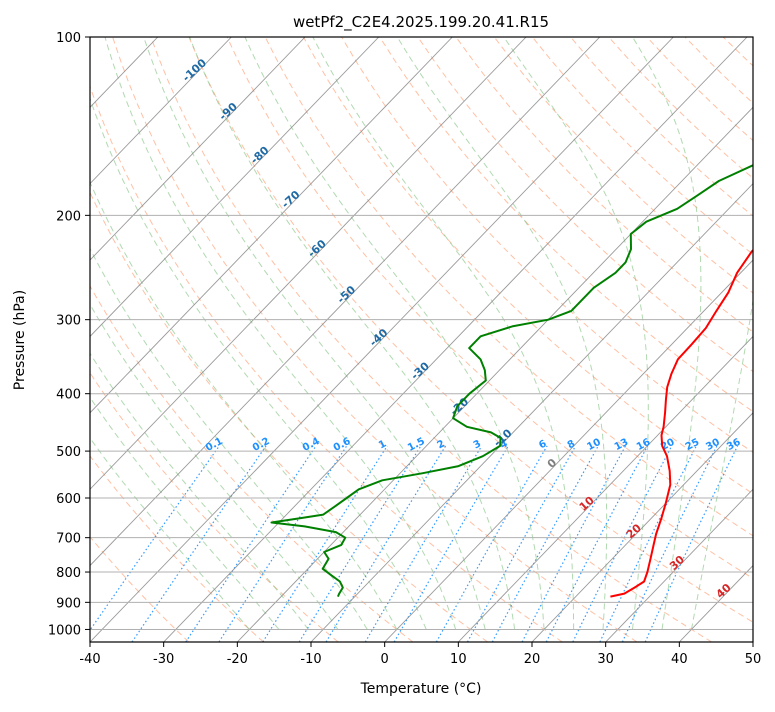  Describe the element at coordinates (163, 659) in the screenshot. I see `x-tick-label: -30` at that location.